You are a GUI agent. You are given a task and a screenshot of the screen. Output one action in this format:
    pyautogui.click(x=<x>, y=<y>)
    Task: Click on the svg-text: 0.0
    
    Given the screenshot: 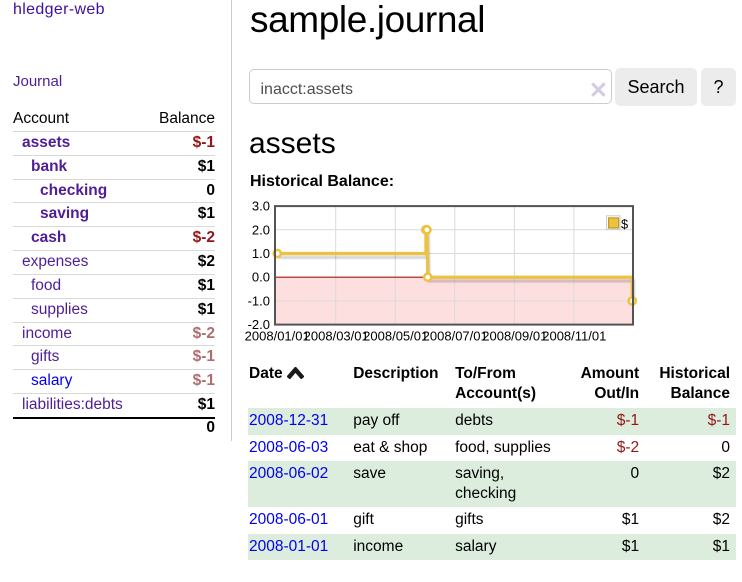 What is the action you would take?
    pyautogui.click(x=261, y=277)
    